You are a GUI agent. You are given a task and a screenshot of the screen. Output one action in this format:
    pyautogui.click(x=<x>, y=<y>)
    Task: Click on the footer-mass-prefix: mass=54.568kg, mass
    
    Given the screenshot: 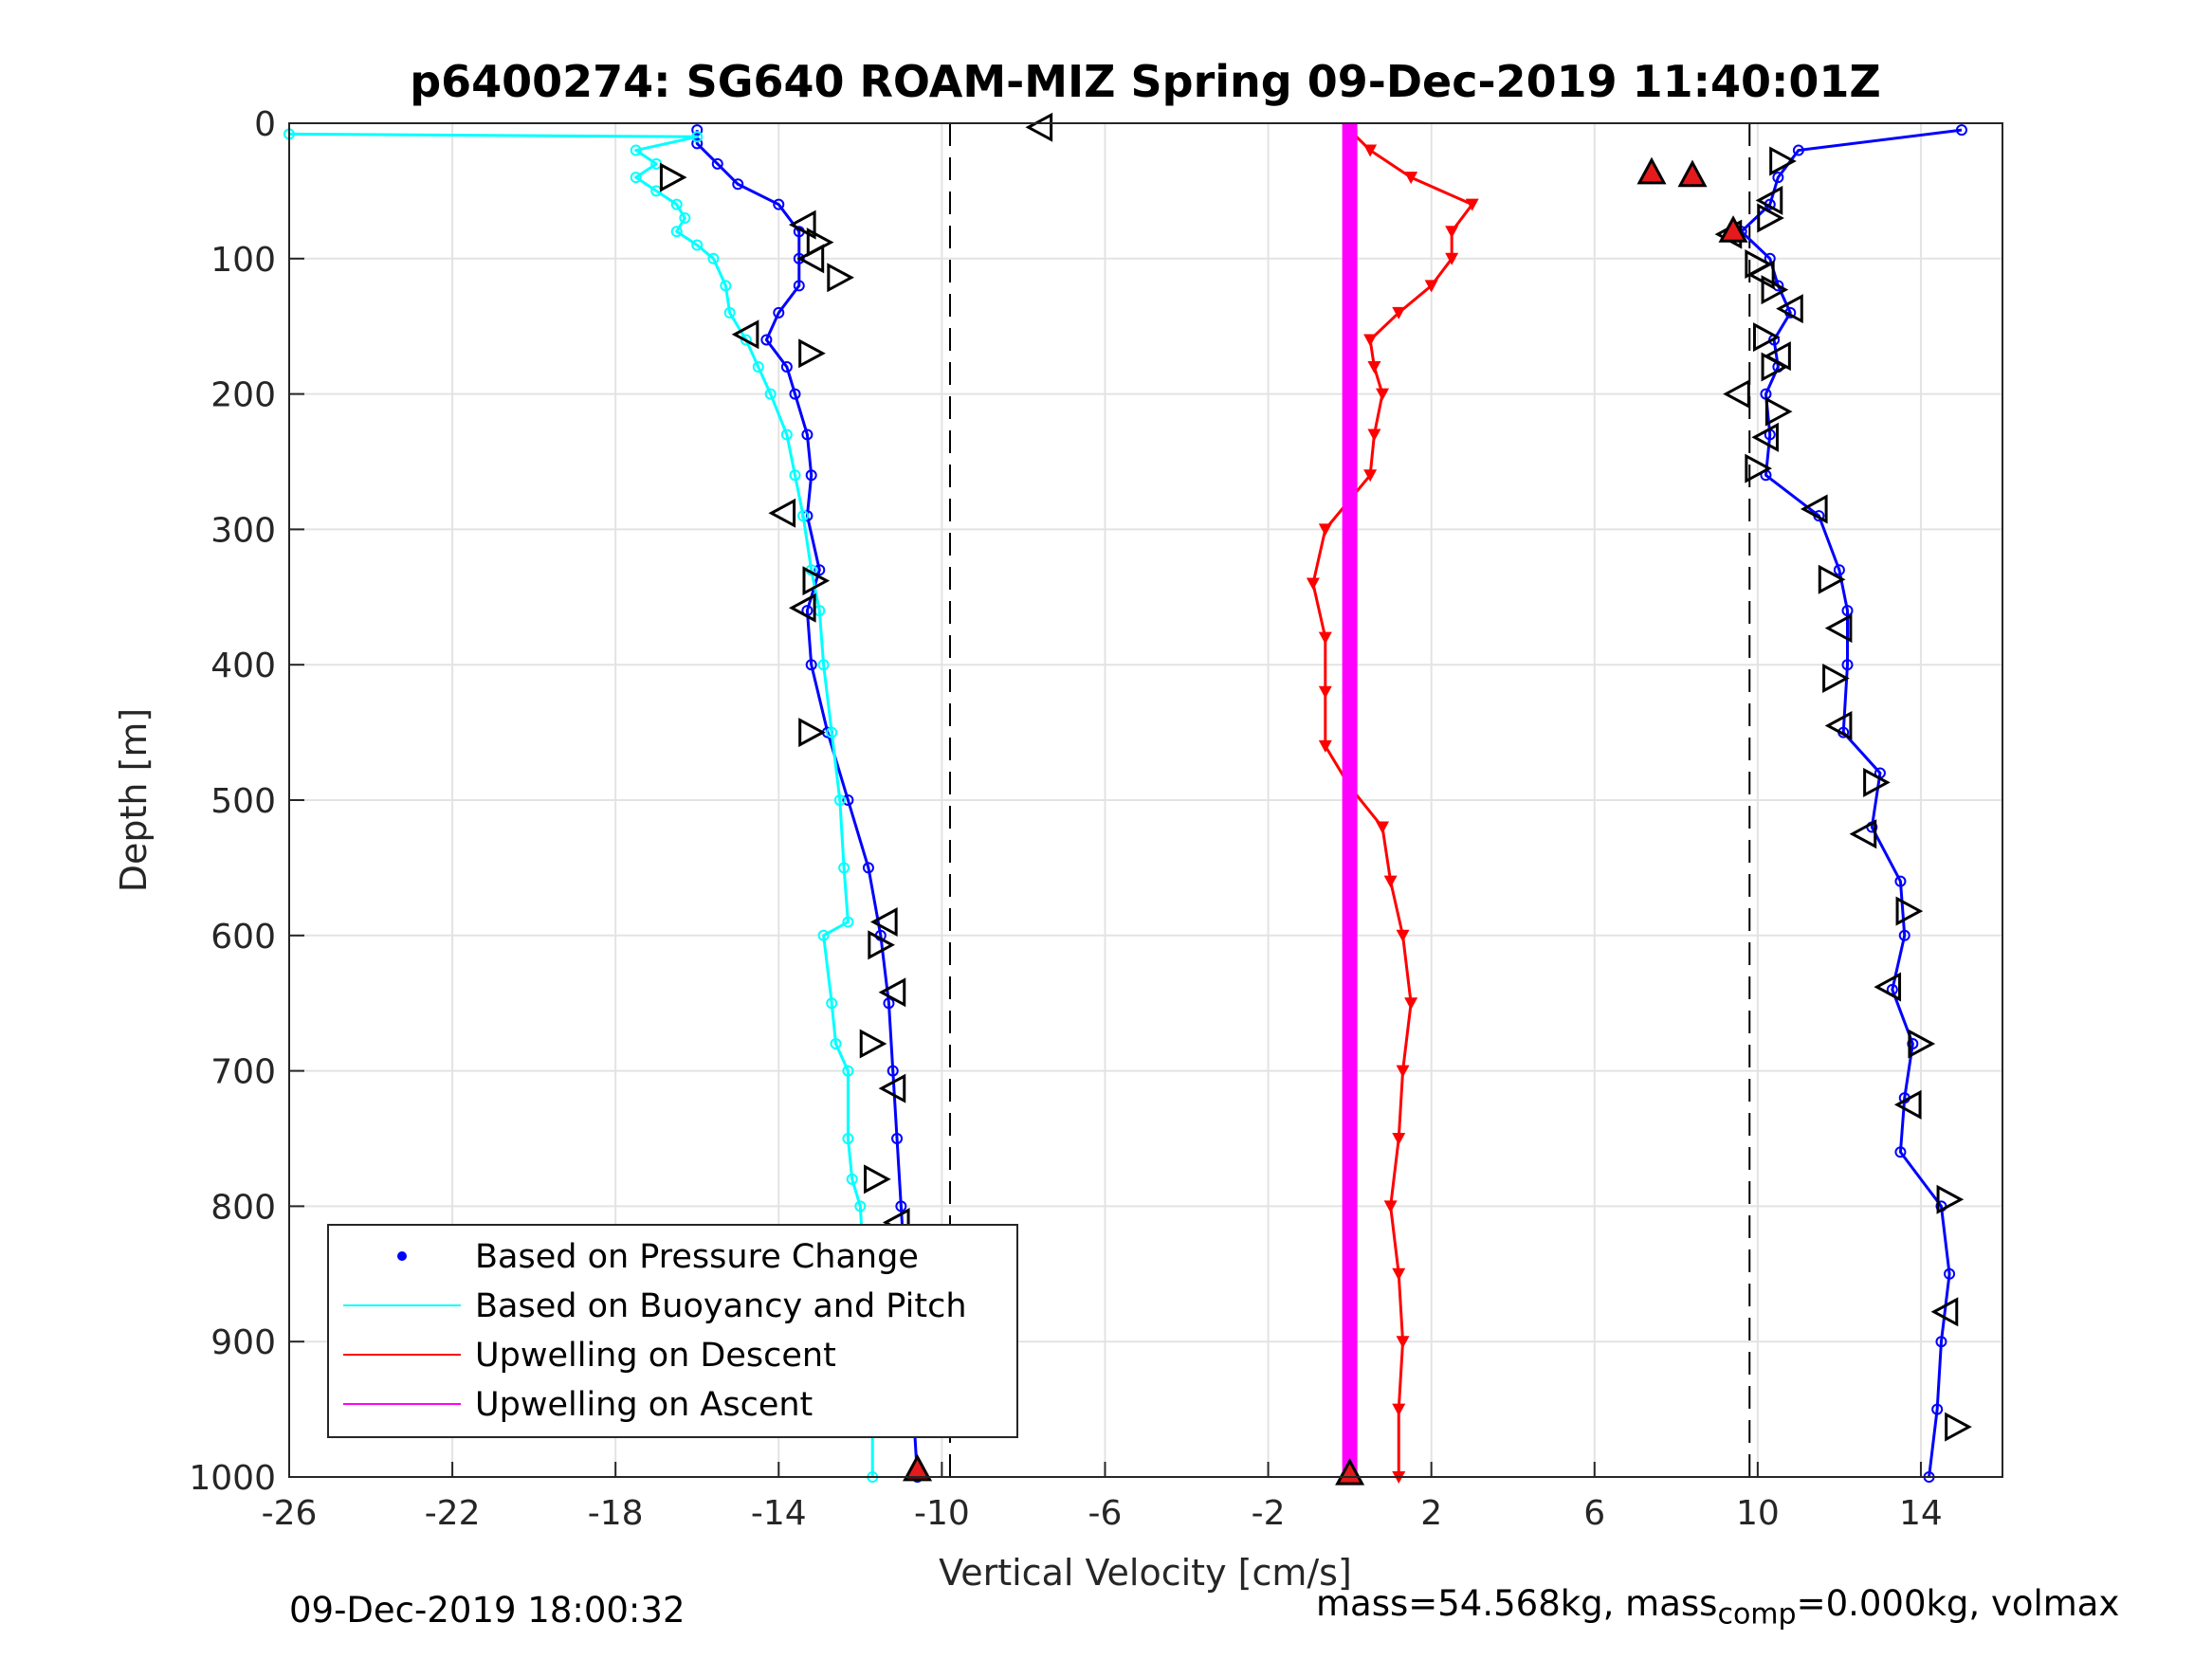 What is the action you would take?
    pyautogui.click(x=1517, y=1603)
    